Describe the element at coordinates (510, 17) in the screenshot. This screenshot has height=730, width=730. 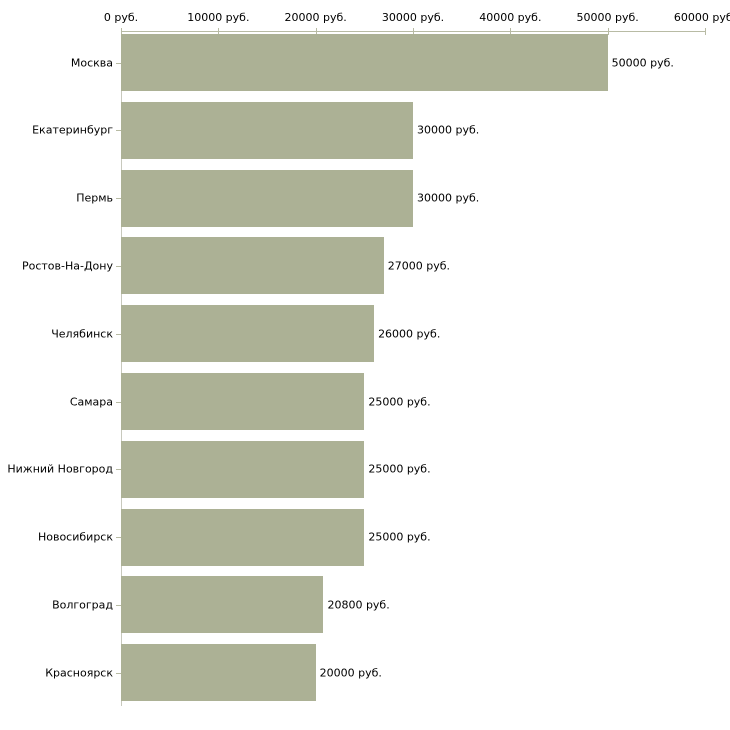
I see `x-axis-tick-label: 40000 руб.` at that location.